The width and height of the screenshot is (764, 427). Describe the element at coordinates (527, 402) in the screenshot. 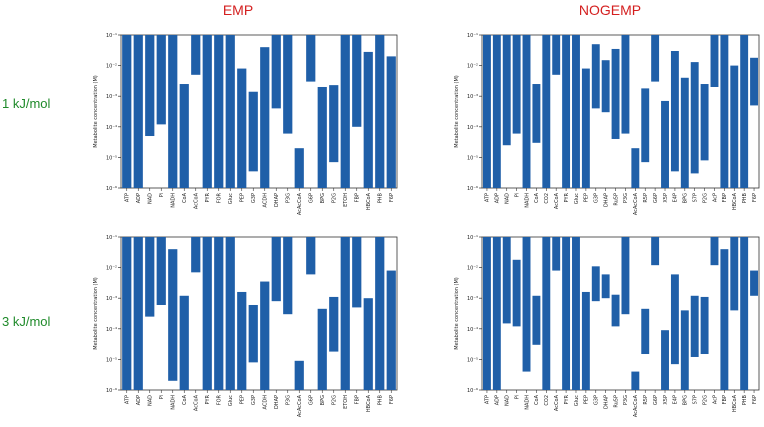

I see `x-tick-label: NADH` at that location.